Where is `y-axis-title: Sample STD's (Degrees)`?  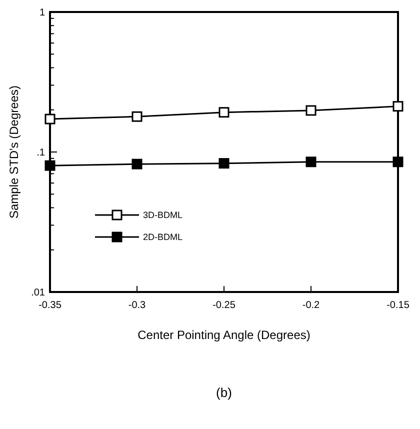
y-axis-title: Sample STD's (Degrees) is located at coordinates (14, 152).